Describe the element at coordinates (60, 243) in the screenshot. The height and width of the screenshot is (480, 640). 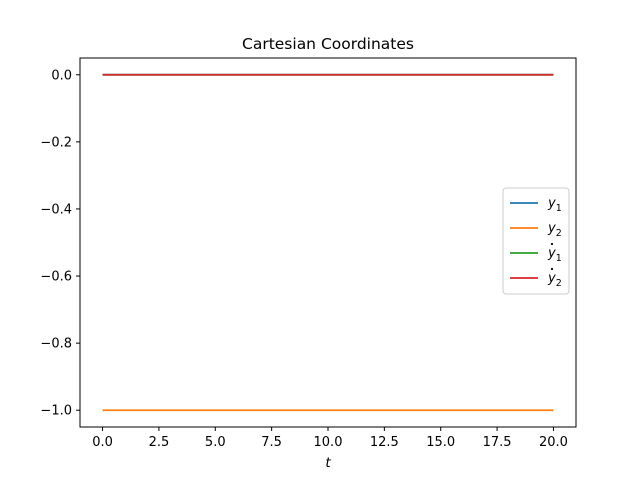
I see `y-axis-ticks: 0.0 −0.2 −0.4 −0.6 −0.8 −1.0` at that location.